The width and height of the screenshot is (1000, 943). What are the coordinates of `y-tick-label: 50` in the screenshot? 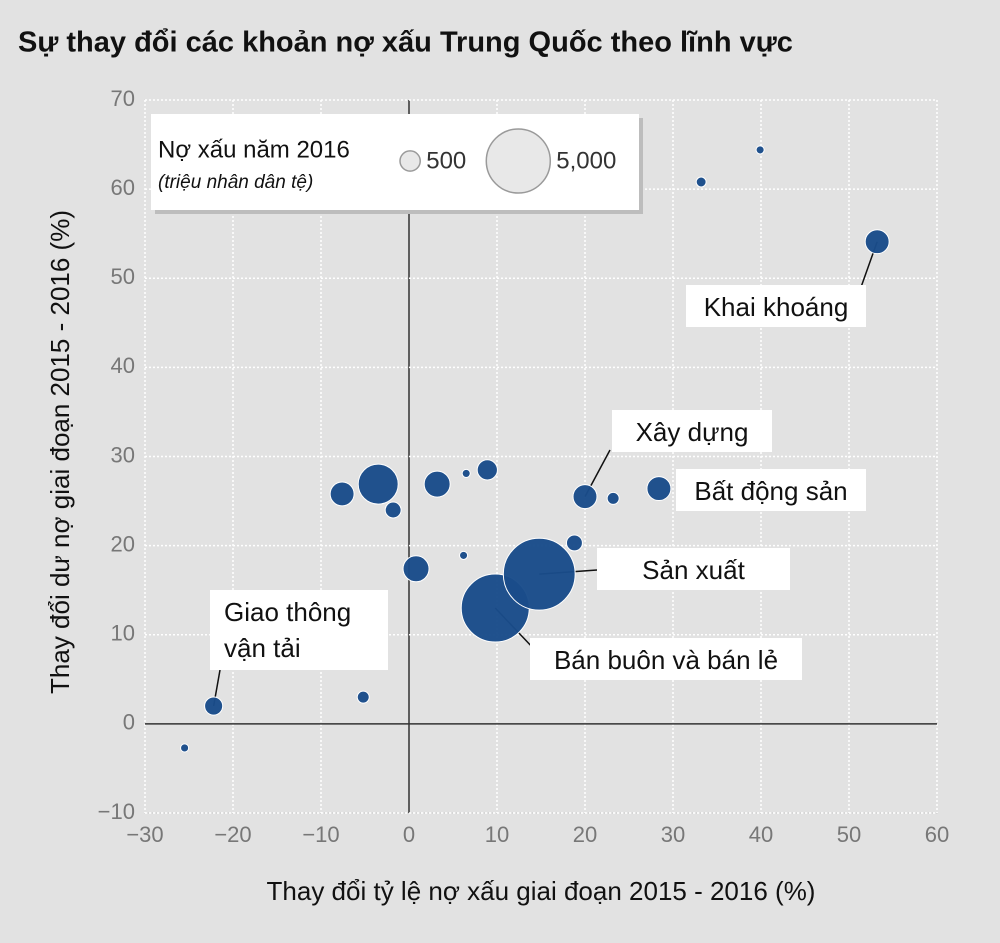 It's located at (123, 276).